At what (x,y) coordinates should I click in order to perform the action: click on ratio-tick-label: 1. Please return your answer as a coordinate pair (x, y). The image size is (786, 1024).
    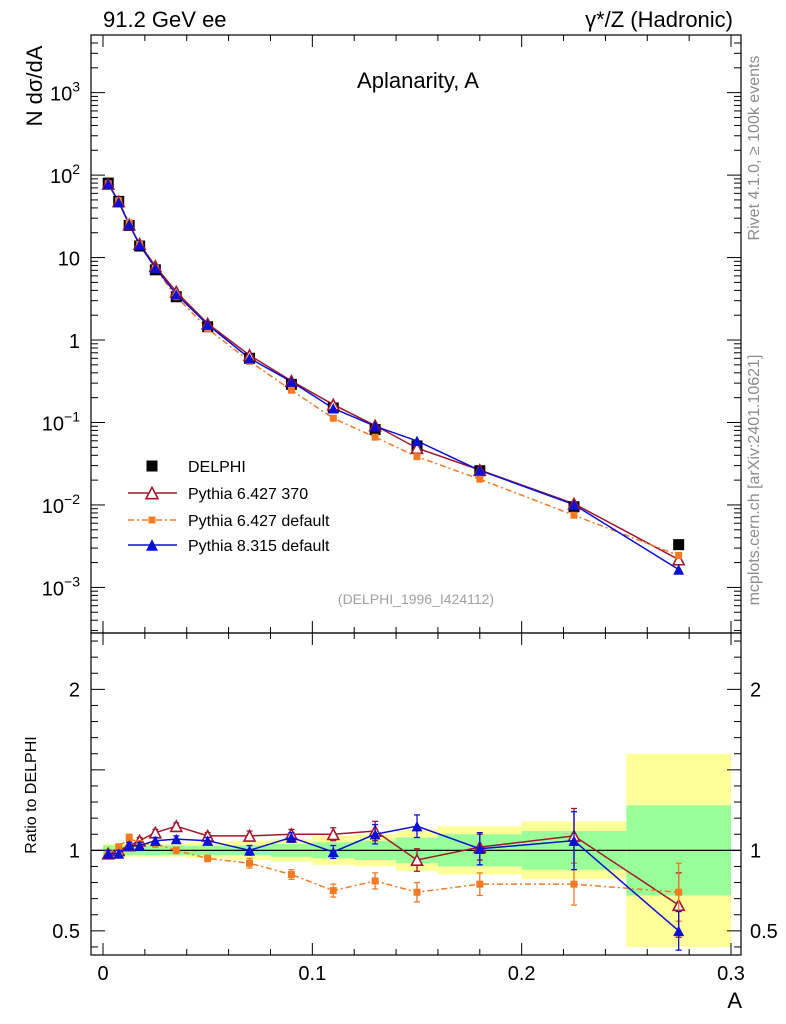
    Looking at the image, I should click on (74, 851).